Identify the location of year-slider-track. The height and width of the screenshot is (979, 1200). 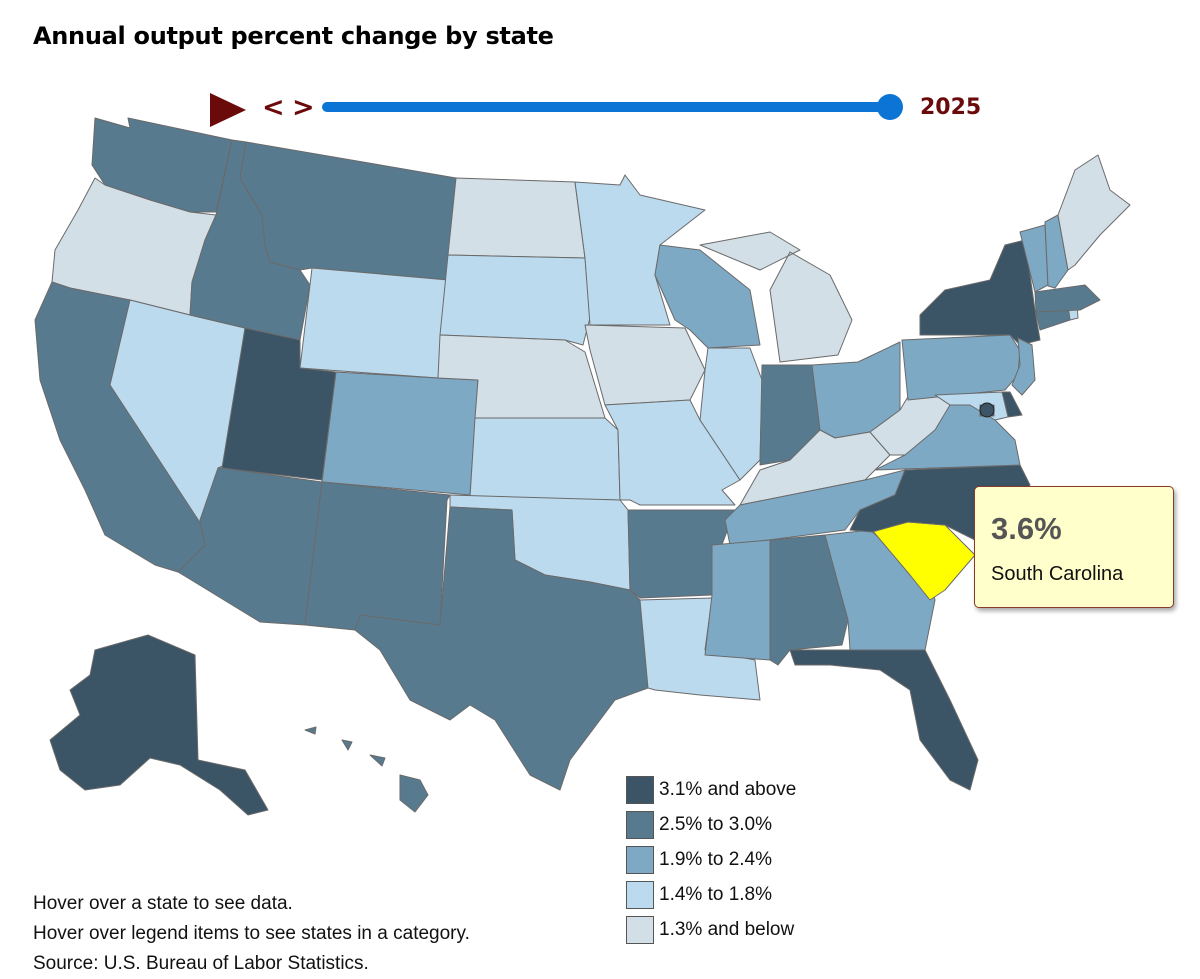
(607, 107).